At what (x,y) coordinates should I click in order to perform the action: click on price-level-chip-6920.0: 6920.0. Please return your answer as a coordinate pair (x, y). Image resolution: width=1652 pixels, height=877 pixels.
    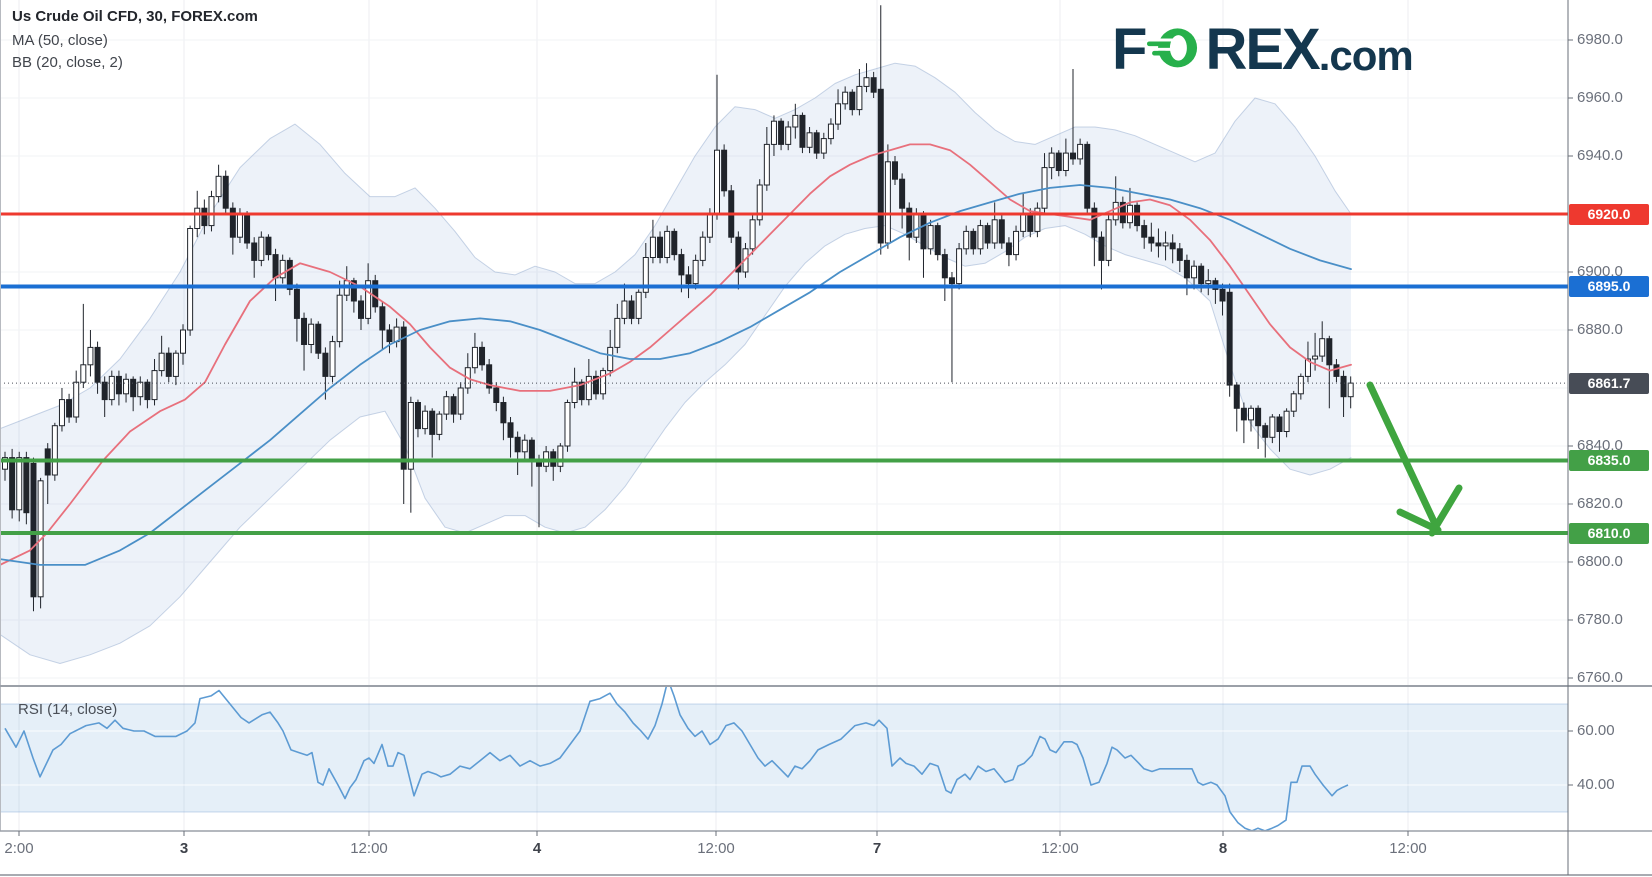
    Looking at the image, I should click on (1609, 214).